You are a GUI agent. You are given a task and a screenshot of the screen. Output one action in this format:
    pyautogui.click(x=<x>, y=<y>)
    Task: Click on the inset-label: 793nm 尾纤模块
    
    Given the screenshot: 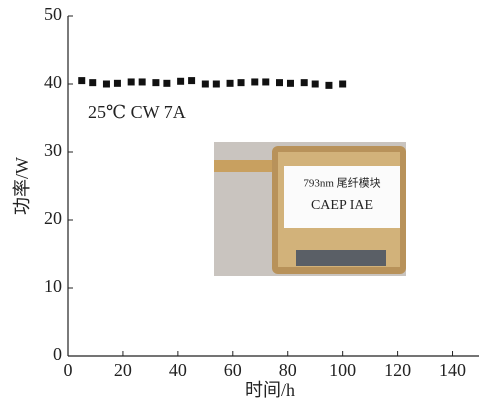 What is the action you would take?
    pyautogui.click(x=341, y=183)
    